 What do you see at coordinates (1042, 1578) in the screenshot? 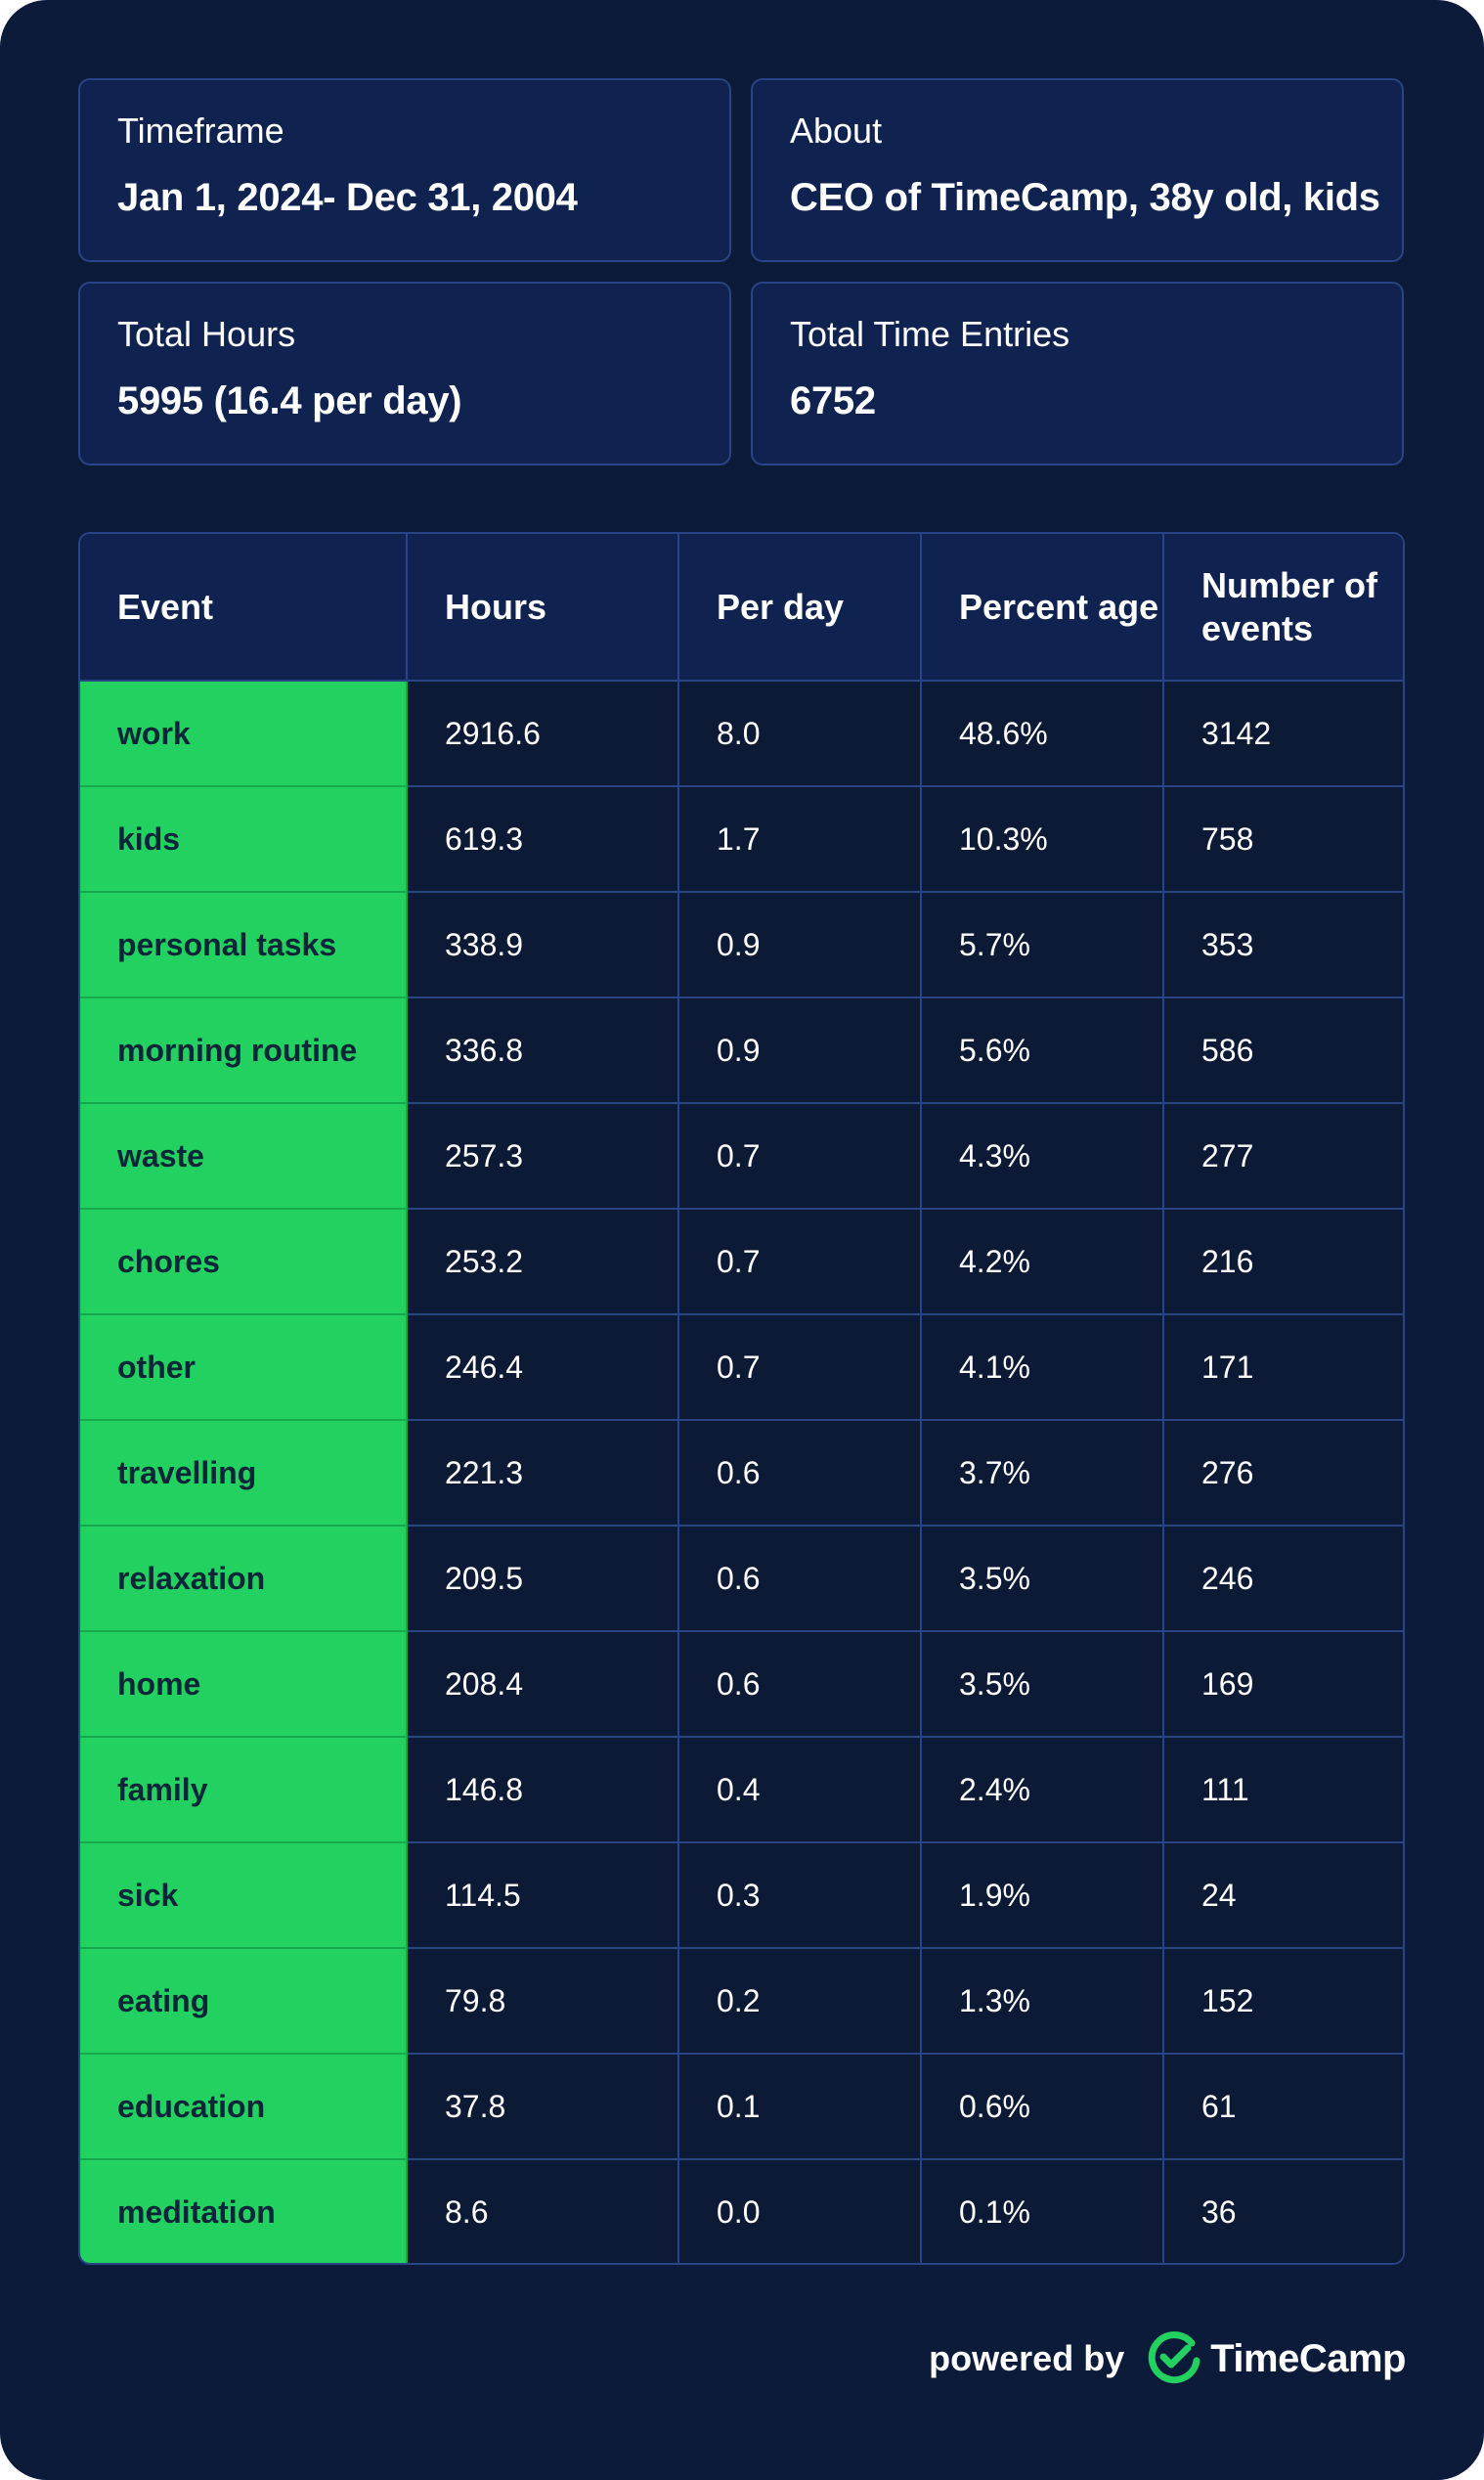
I see `percentage-cell: 3.5%` at bounding box center [1042, 1578].